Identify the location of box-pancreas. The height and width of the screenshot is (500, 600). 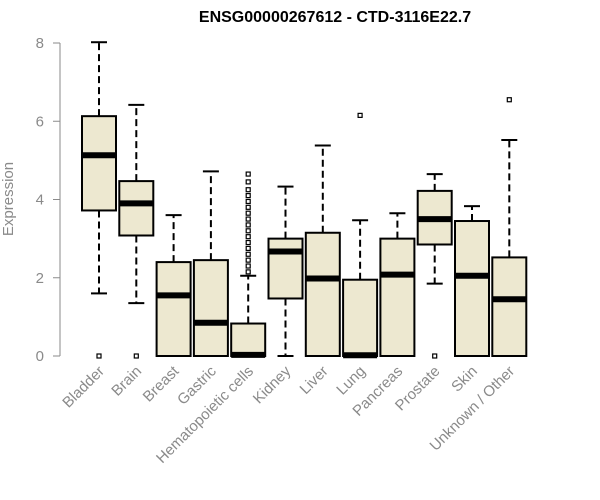
(397, 284).